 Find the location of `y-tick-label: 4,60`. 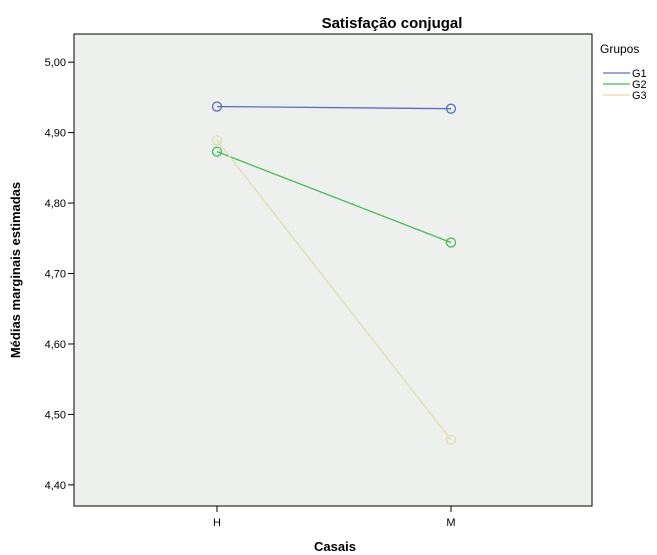

y-tick-label: 4,60 is located at coordinates (55, 345).